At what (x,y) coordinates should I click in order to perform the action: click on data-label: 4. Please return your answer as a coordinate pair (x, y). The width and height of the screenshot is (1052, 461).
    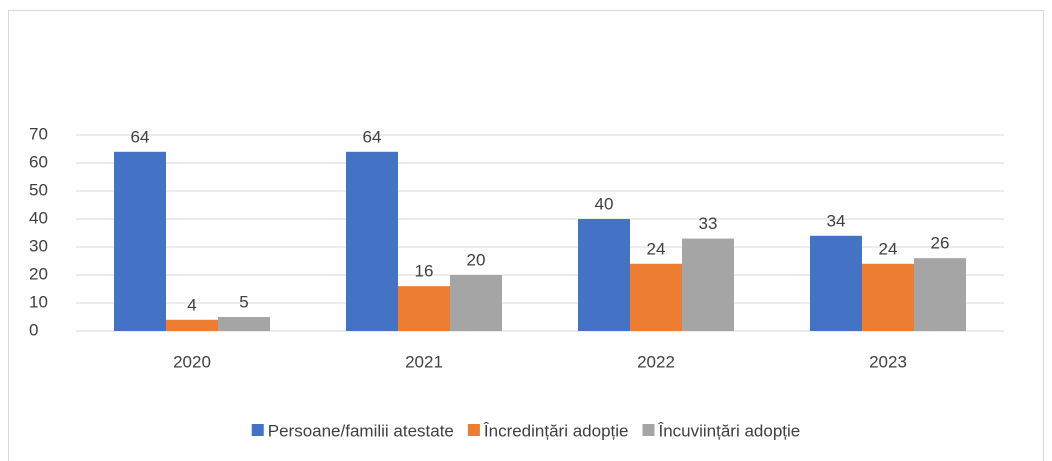
    Looking at the image, I should click on (191, 304).